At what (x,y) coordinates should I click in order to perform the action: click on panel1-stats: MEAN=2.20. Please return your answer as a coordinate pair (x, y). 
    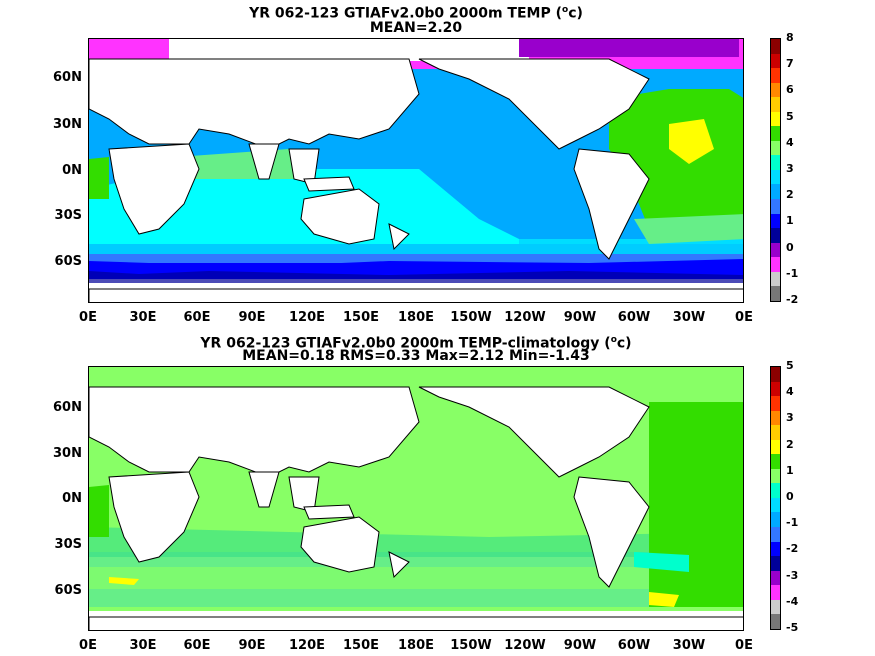
    Looking at the image, I should click on (416, 28).